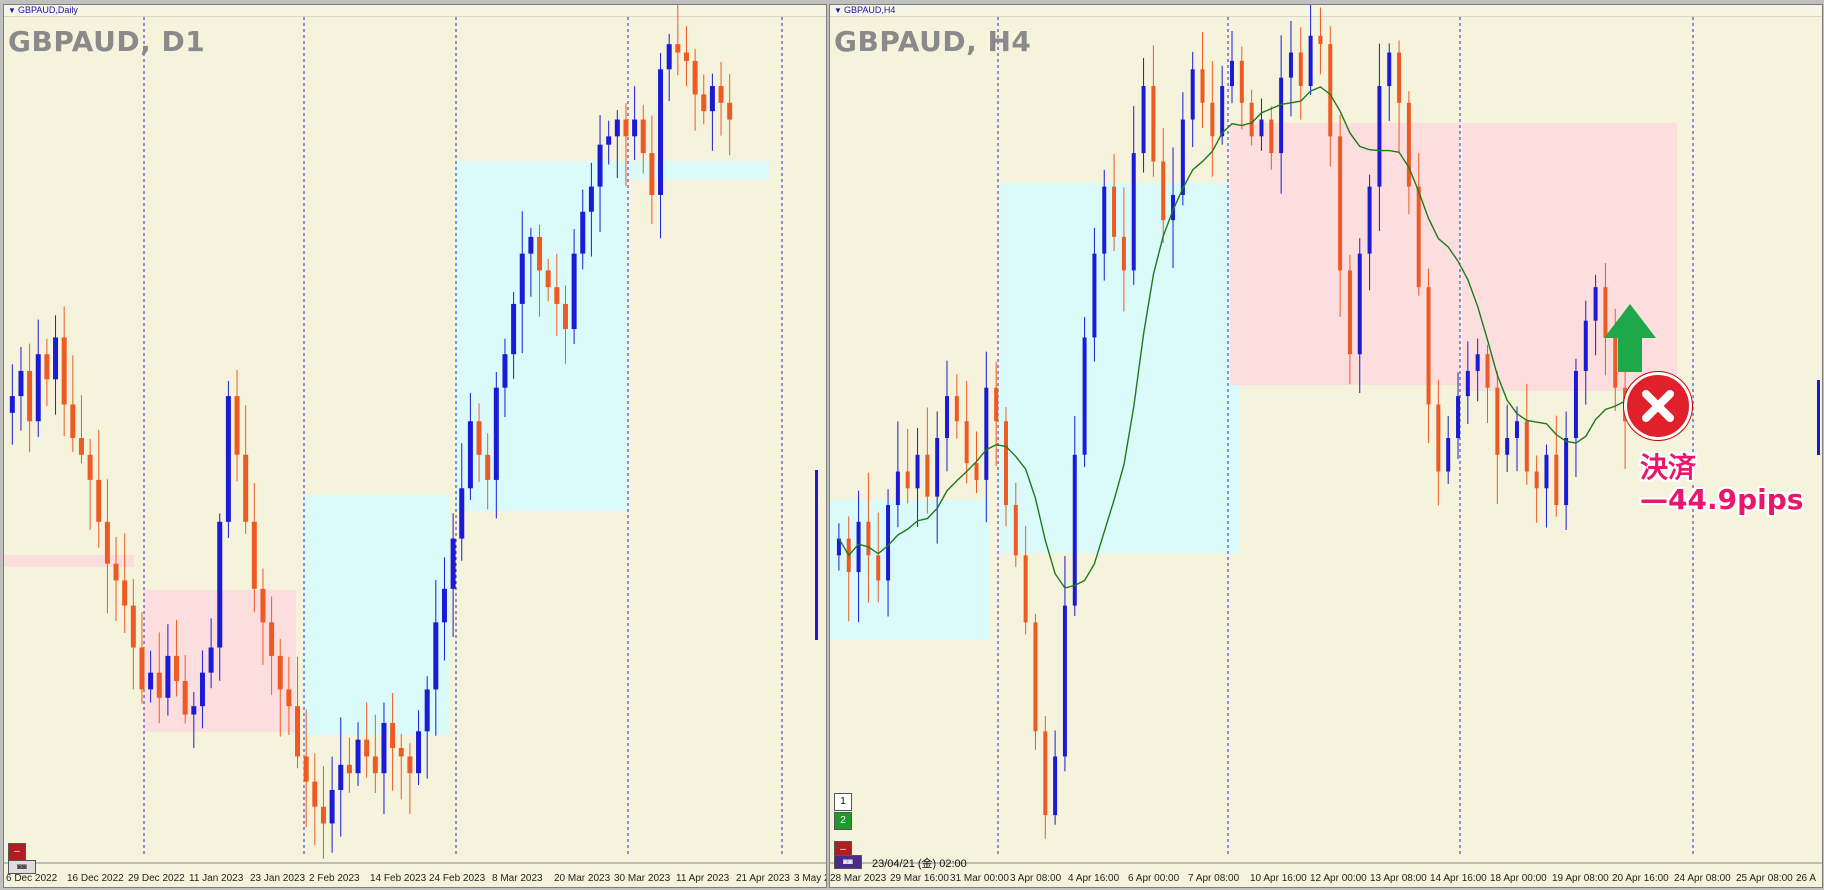 The width and height of the screenshot is (1824, 890). Describe the element at coordinates (843, 802) in the screenshot. I see `sub-window-1-button: 1` at that location.